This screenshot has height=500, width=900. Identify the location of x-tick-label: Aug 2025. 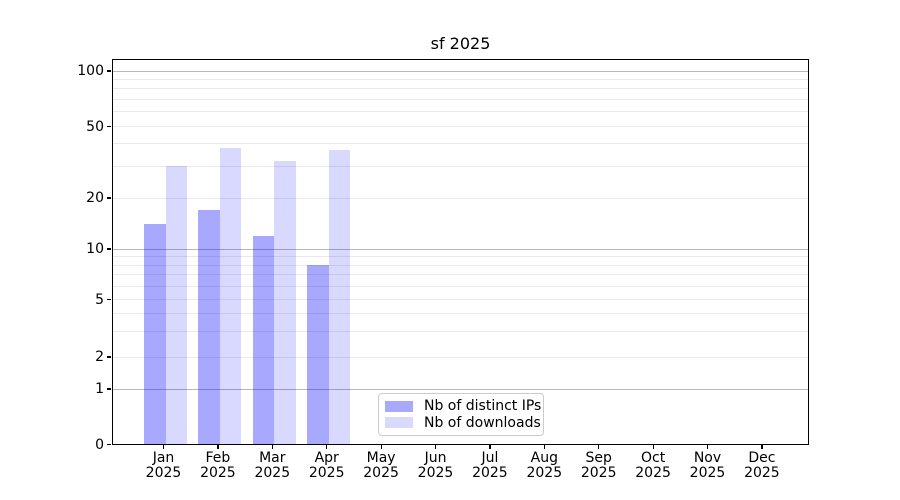
(544, 465).